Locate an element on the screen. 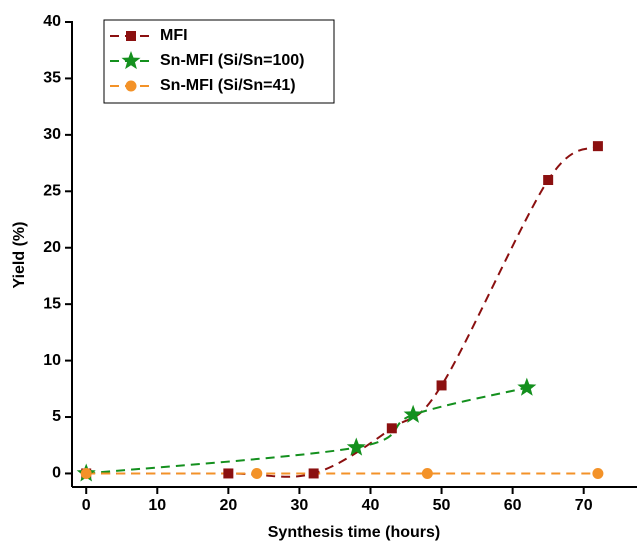 Image resolution: width=641 pixels, height=543 pixels. x-tick-label: 60 is located at coordinates (513, 505).